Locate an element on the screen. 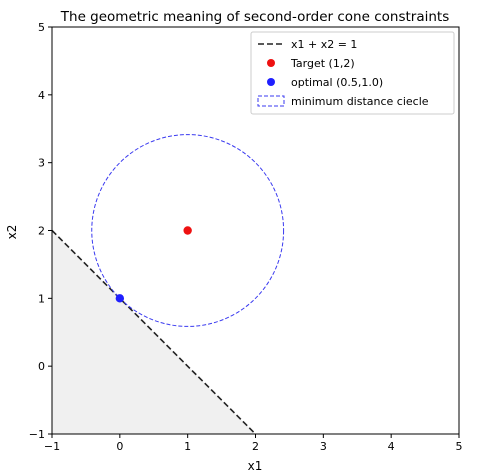 Image resolution: width=486 pixels, height=476 pixels. y-tick-label: 3 is located at coordinates (41, 163).